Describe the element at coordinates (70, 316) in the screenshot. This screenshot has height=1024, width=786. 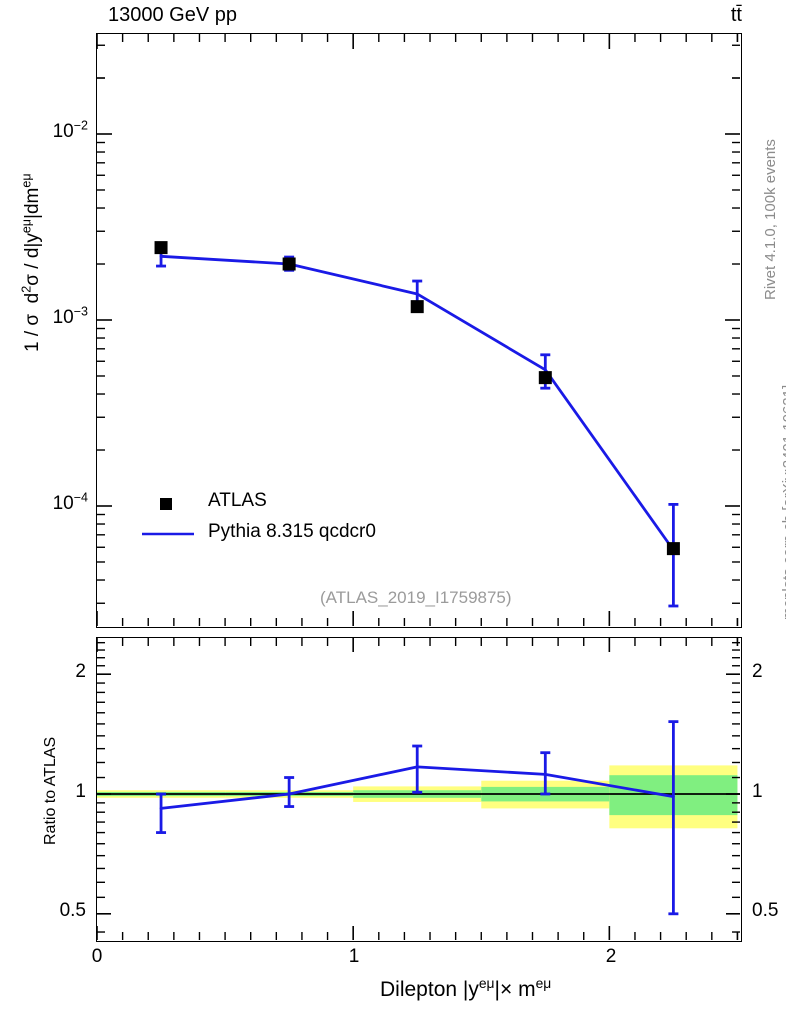
I see `main-ytick-1e-3: 10⁻³` at that location.